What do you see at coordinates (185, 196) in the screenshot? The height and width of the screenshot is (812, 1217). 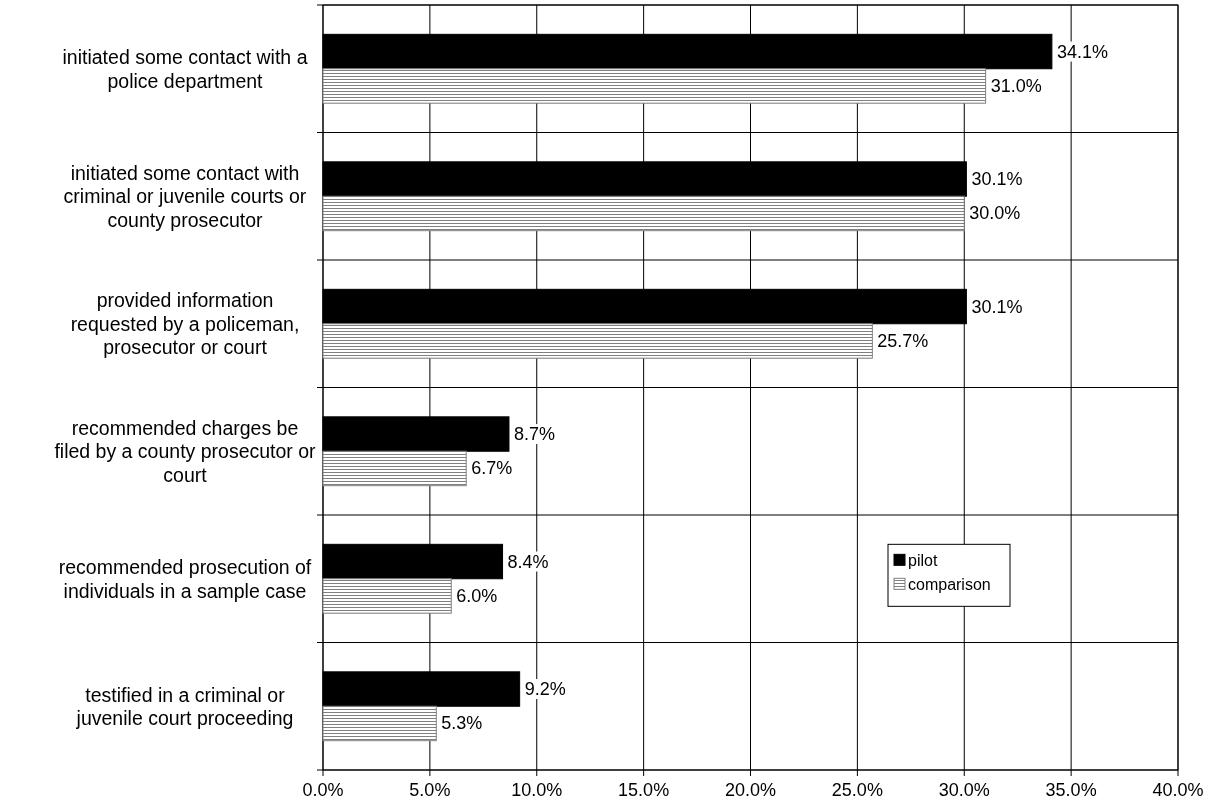 I see `y-tick-label: initiated some contact with criminal or juvenile courts or county prosecutor` at bounding box center [185, 196].